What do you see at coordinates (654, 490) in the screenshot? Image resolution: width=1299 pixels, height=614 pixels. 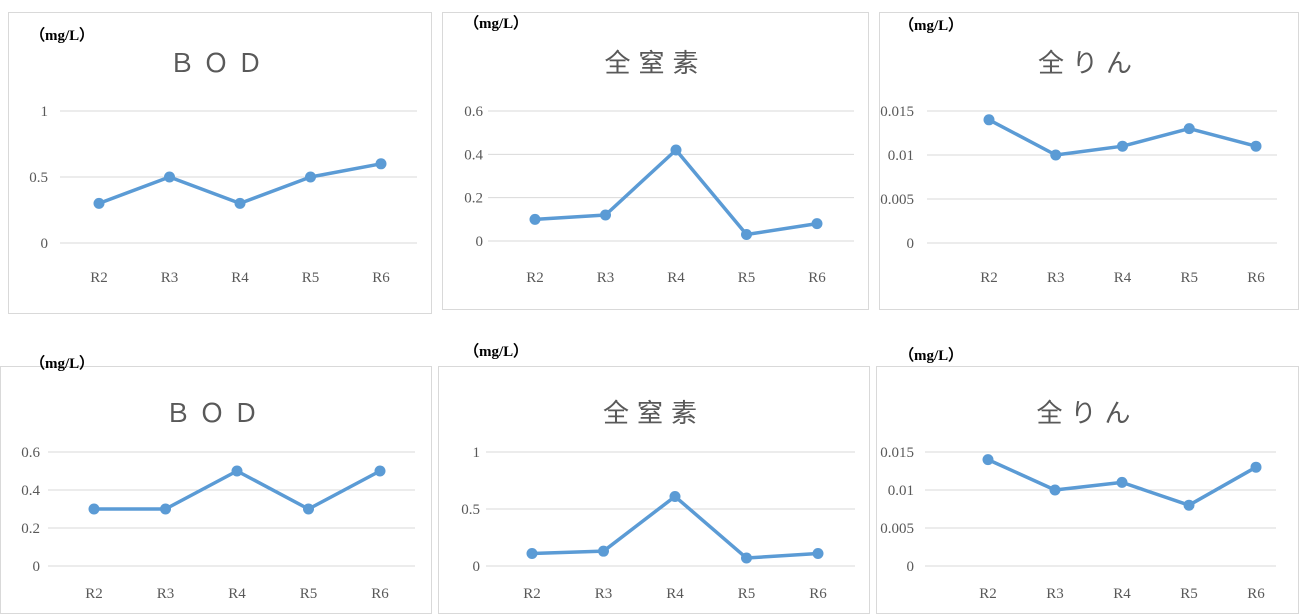 I see `chart-panel-5: 全窒素` at bounding box center [654, 490].